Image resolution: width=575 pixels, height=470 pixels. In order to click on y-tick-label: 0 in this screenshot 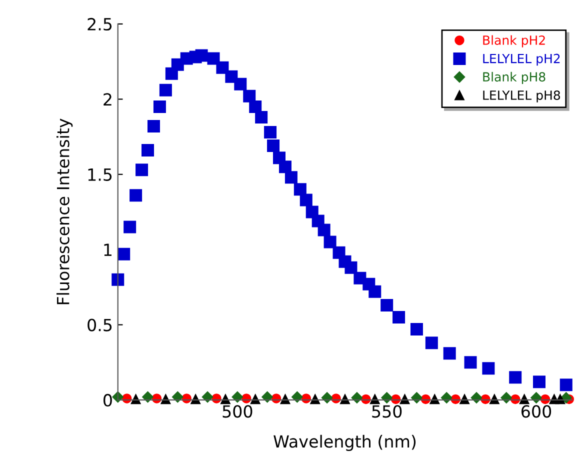, I will do `click(108, 400)`.